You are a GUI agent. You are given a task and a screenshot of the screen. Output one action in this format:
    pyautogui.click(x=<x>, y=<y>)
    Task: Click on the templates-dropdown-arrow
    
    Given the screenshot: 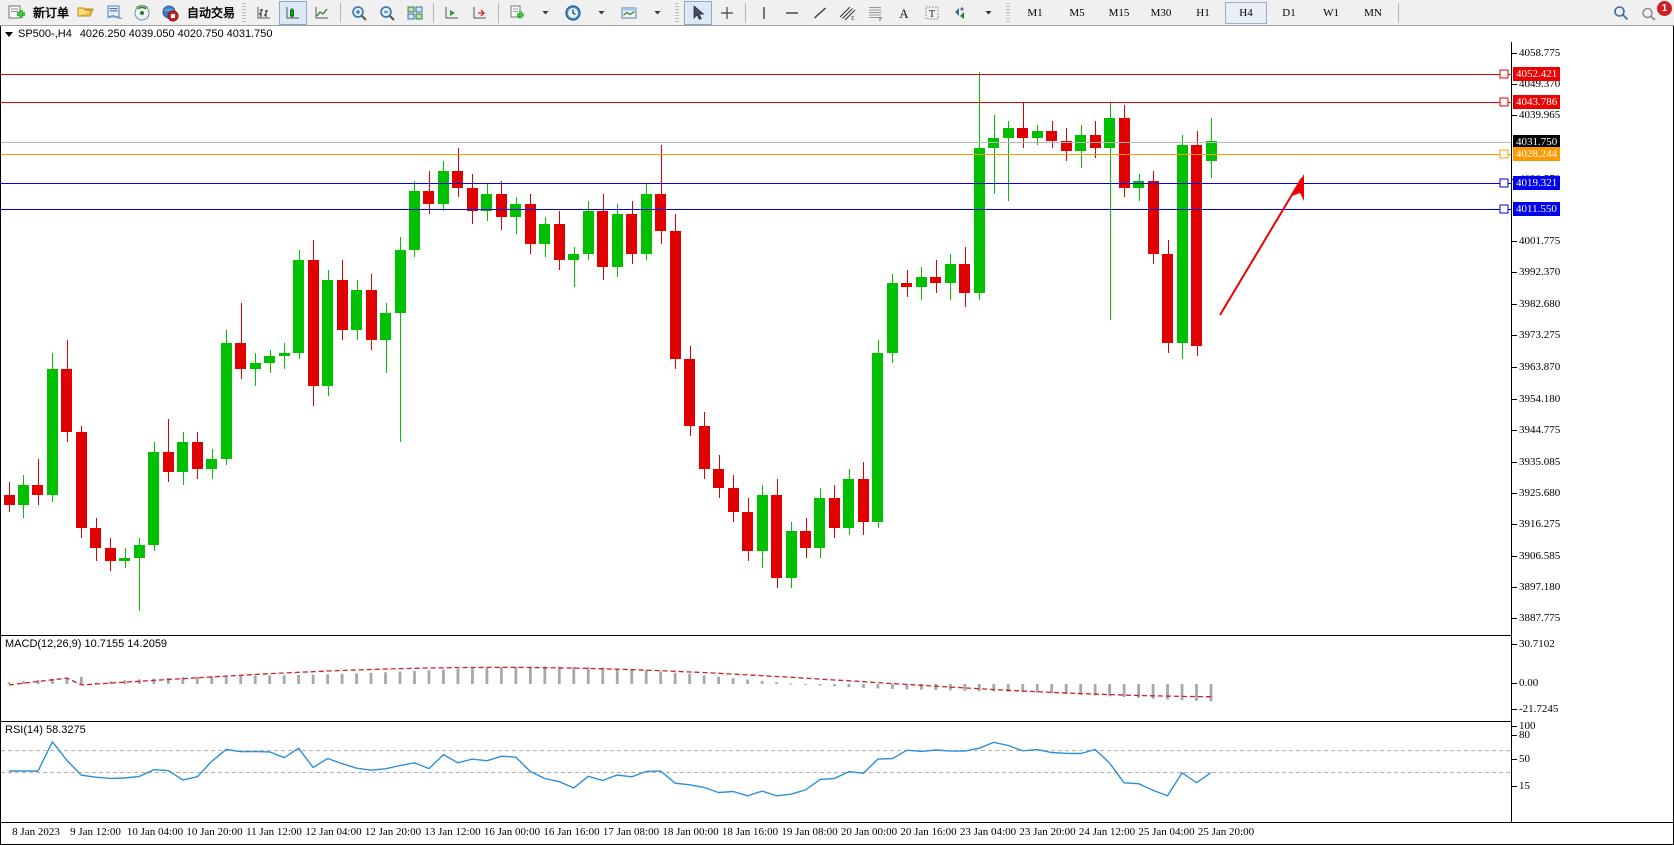 What is the action you would take?
    pyautogui.click(x=657, y=13)
    